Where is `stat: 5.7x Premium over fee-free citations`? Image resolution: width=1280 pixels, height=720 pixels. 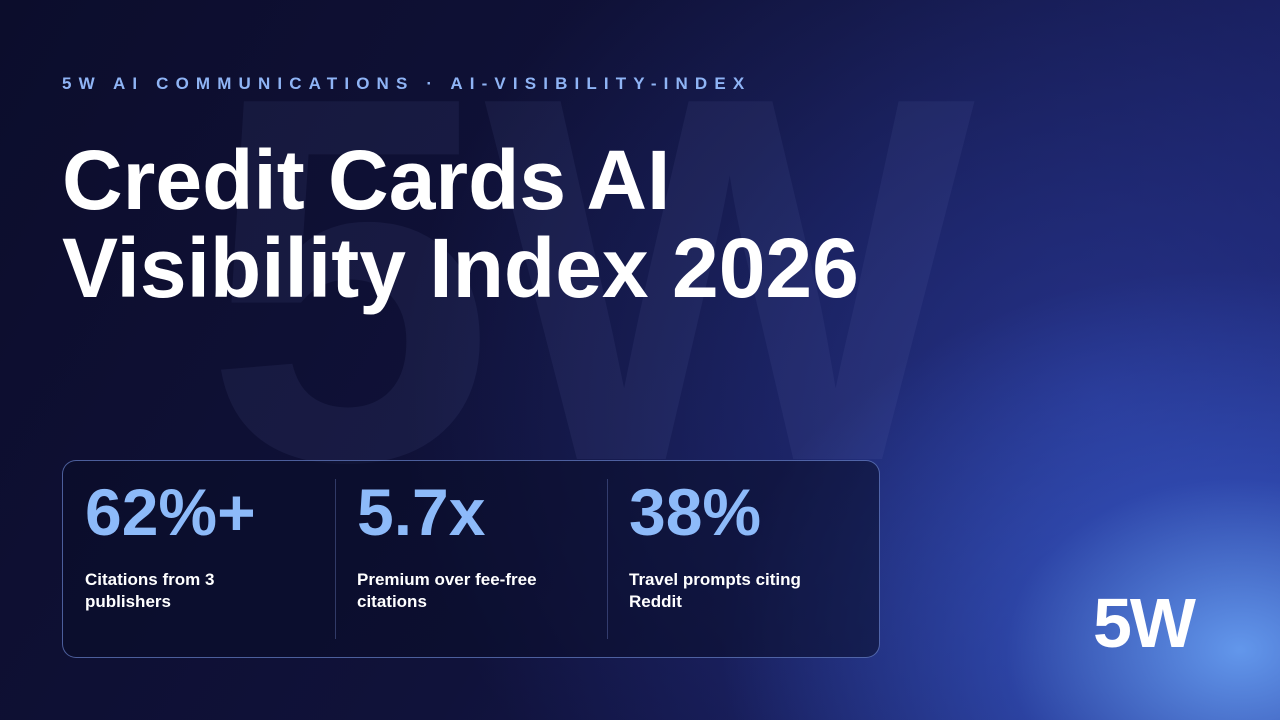 stat: 5.7x Premium over fee-free citations is located at coordinates (471, 559).